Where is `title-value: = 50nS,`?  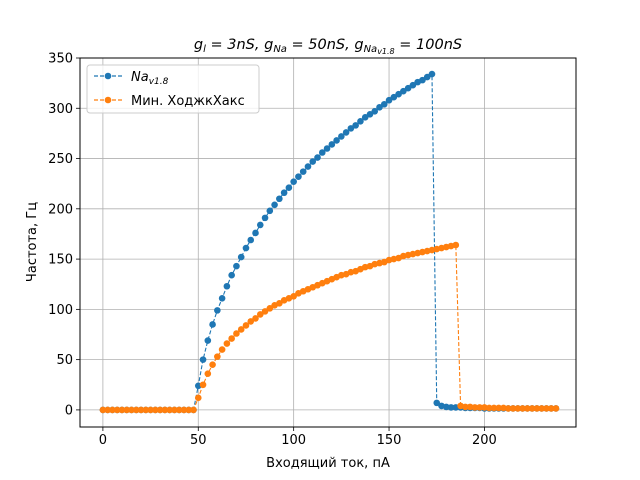
title-value: = 50nS, is located at coordinates (320, 45).